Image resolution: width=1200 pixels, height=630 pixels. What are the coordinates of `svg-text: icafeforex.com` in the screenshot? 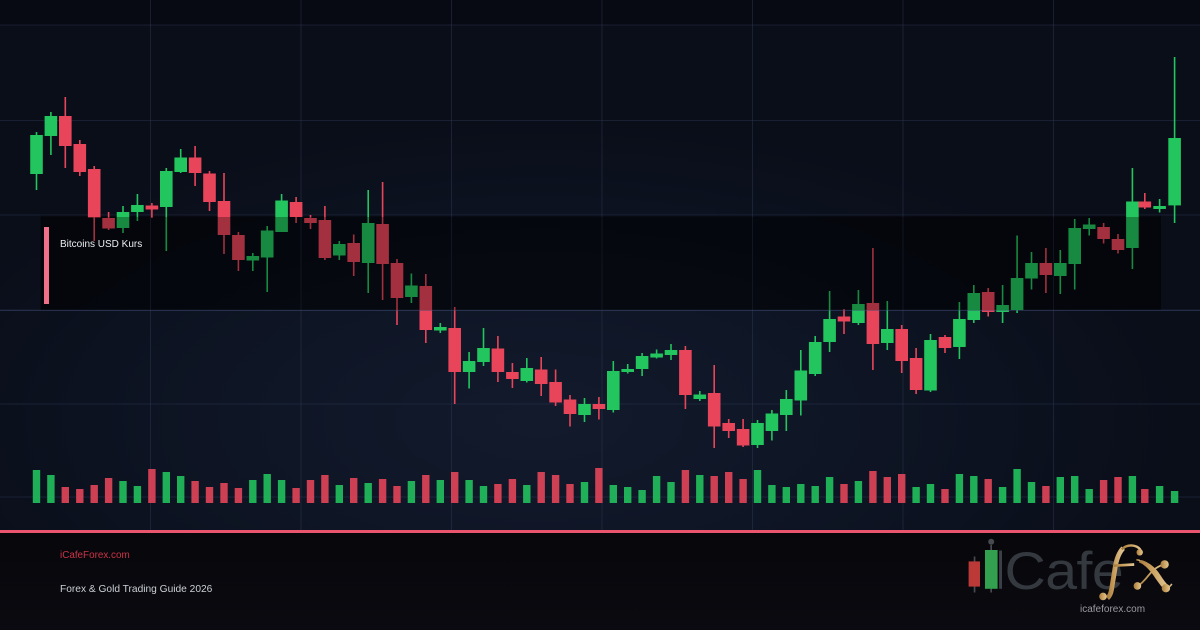 It's located at (1112, 609).